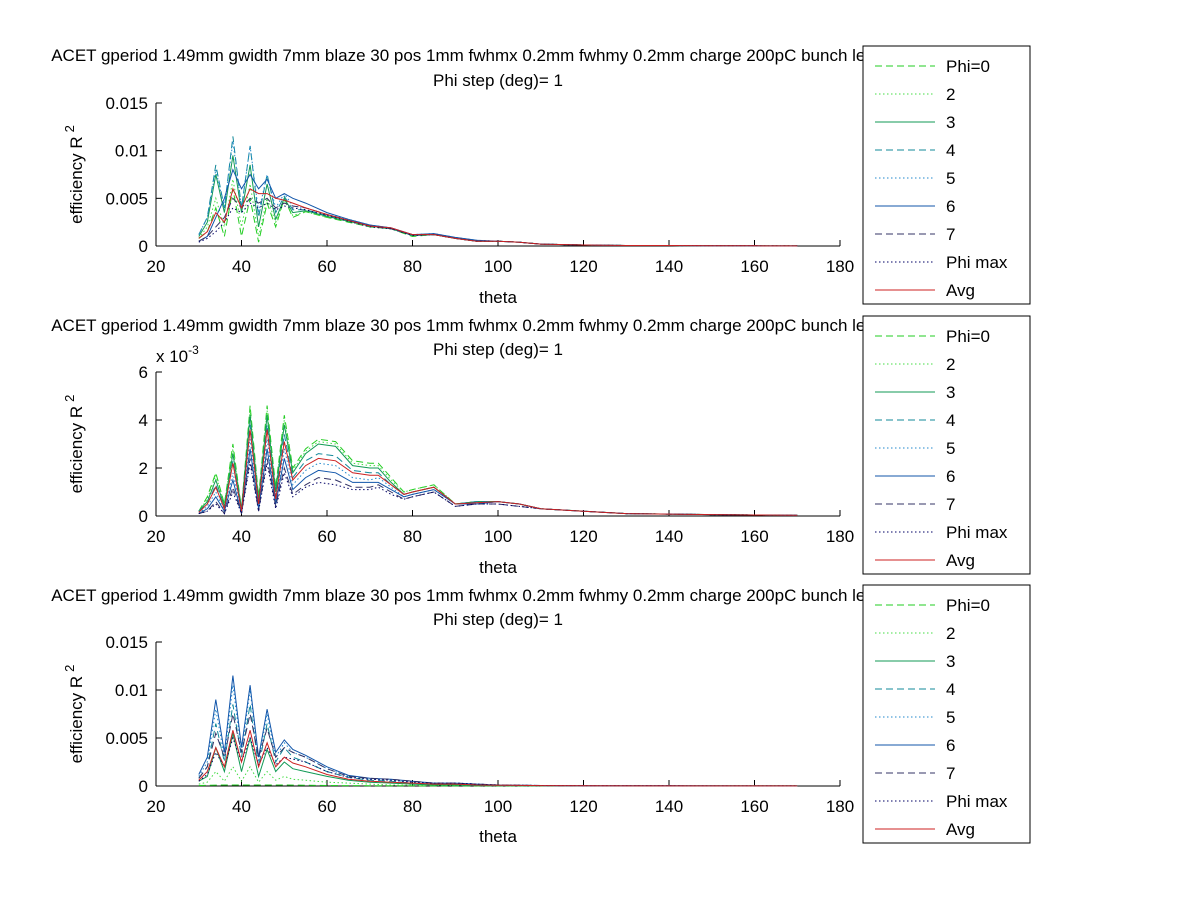 The width and height of the screenshot is (1200, 901). What do you see at coordinates (143, 420) in the screenshot?
I see `y-tick-label: 4` at bounding box center [143, 420].